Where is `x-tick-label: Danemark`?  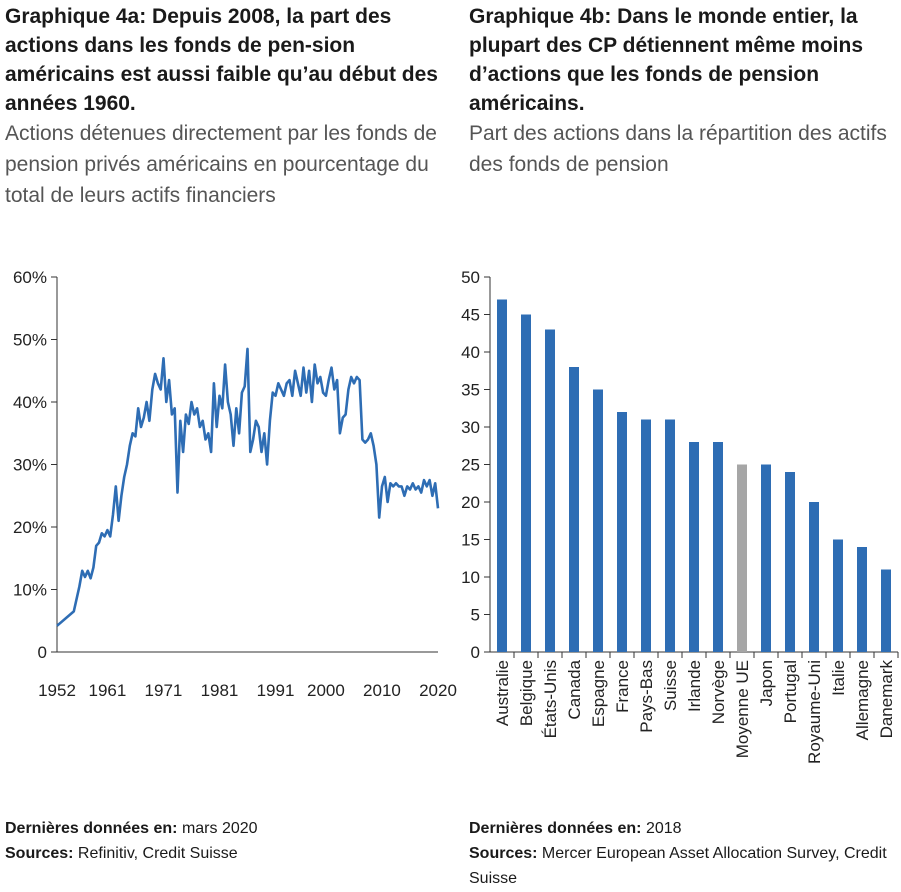
x-tick-label: Danemark is located at coordinates (886, 699).